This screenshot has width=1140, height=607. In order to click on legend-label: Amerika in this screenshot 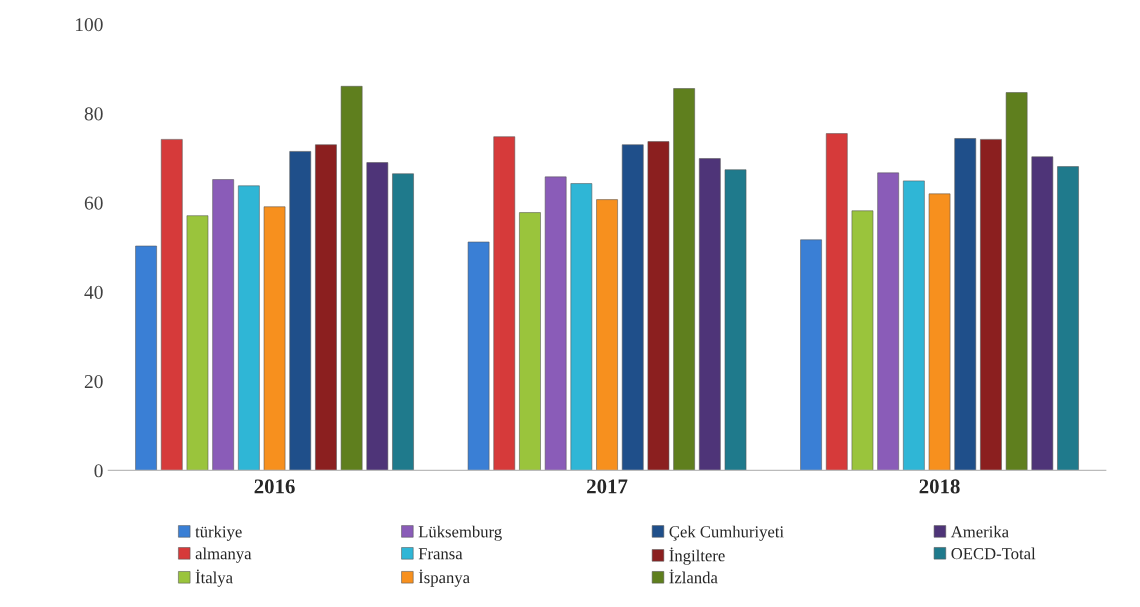, I will do `click(979, 531)`.